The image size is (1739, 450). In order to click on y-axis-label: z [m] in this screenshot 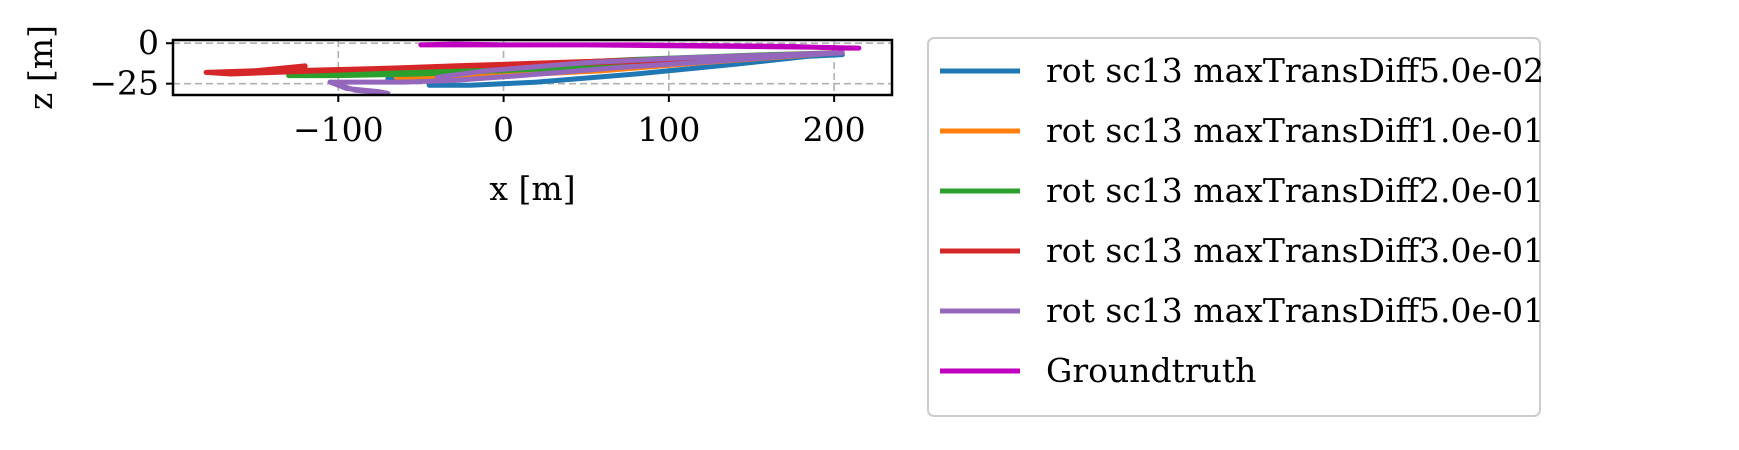, I will do `click(40, 67)`.